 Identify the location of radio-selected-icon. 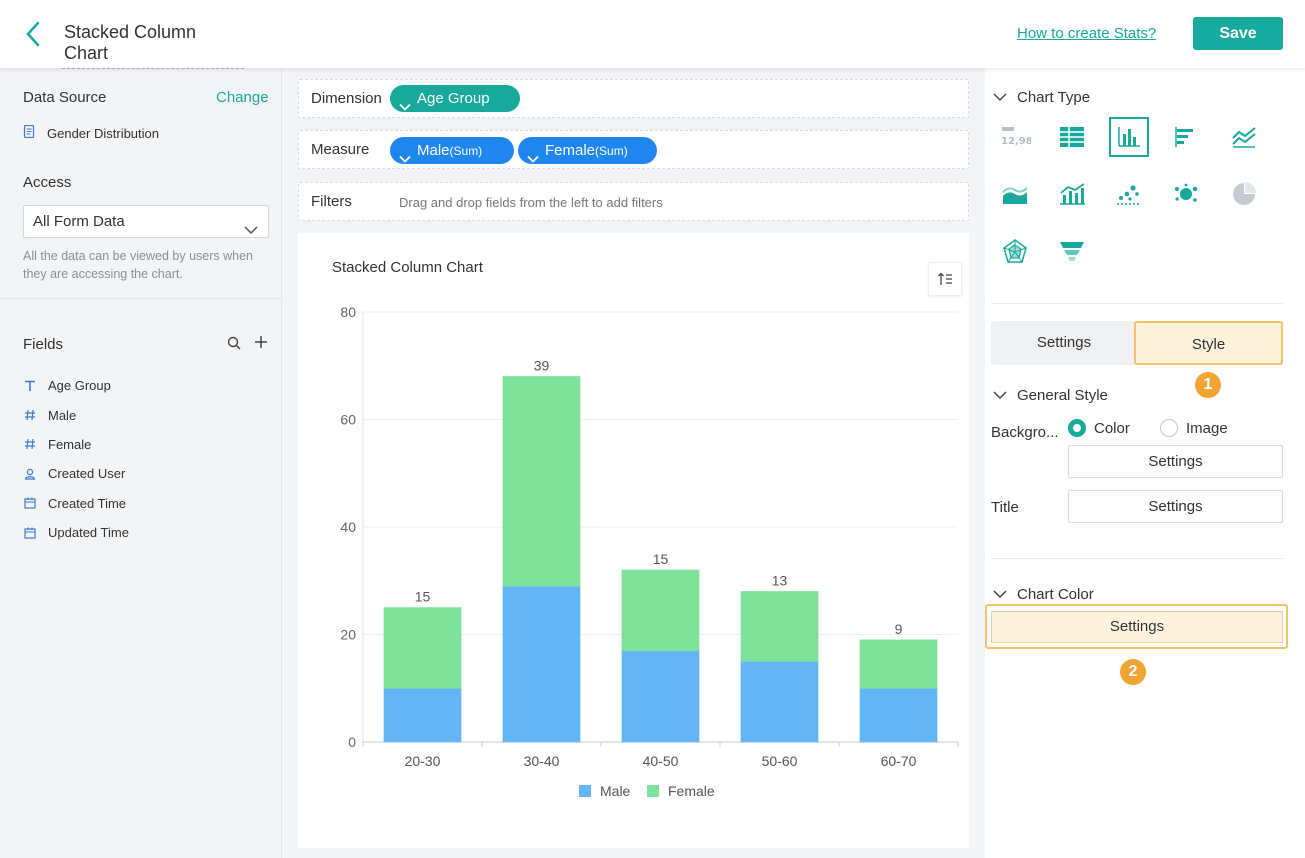
(1077, 428).